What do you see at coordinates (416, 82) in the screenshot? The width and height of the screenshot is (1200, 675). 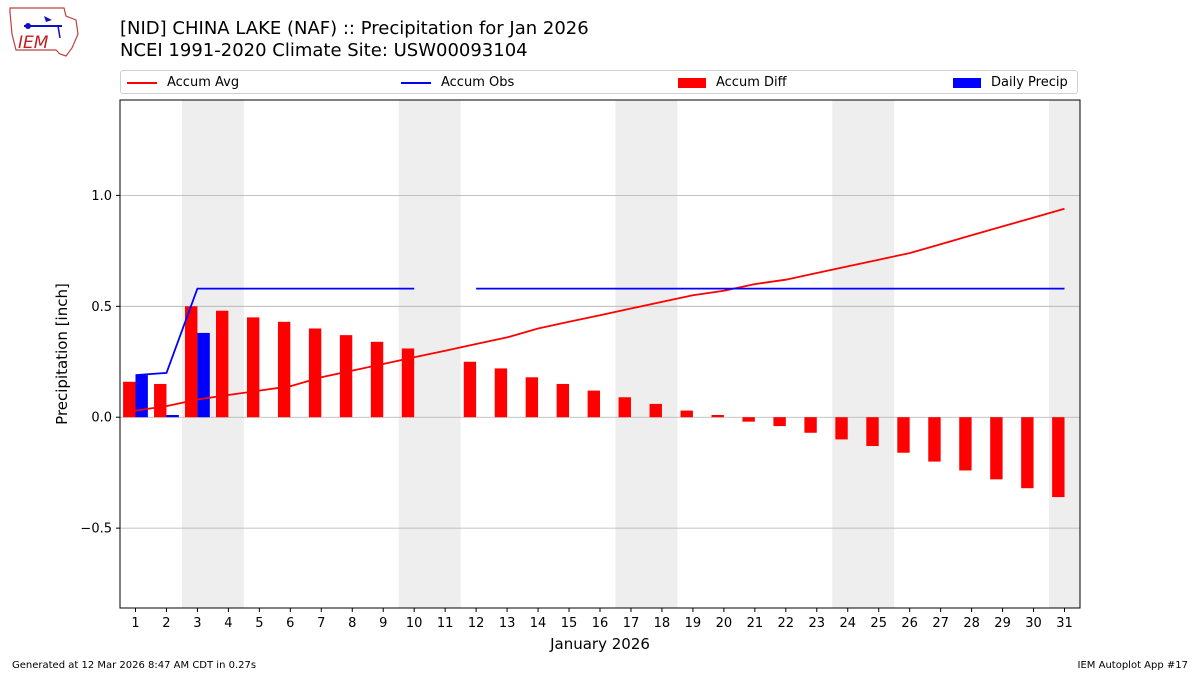 I see `legend-swatch-accum-obs` at bounding box center [416, 82].